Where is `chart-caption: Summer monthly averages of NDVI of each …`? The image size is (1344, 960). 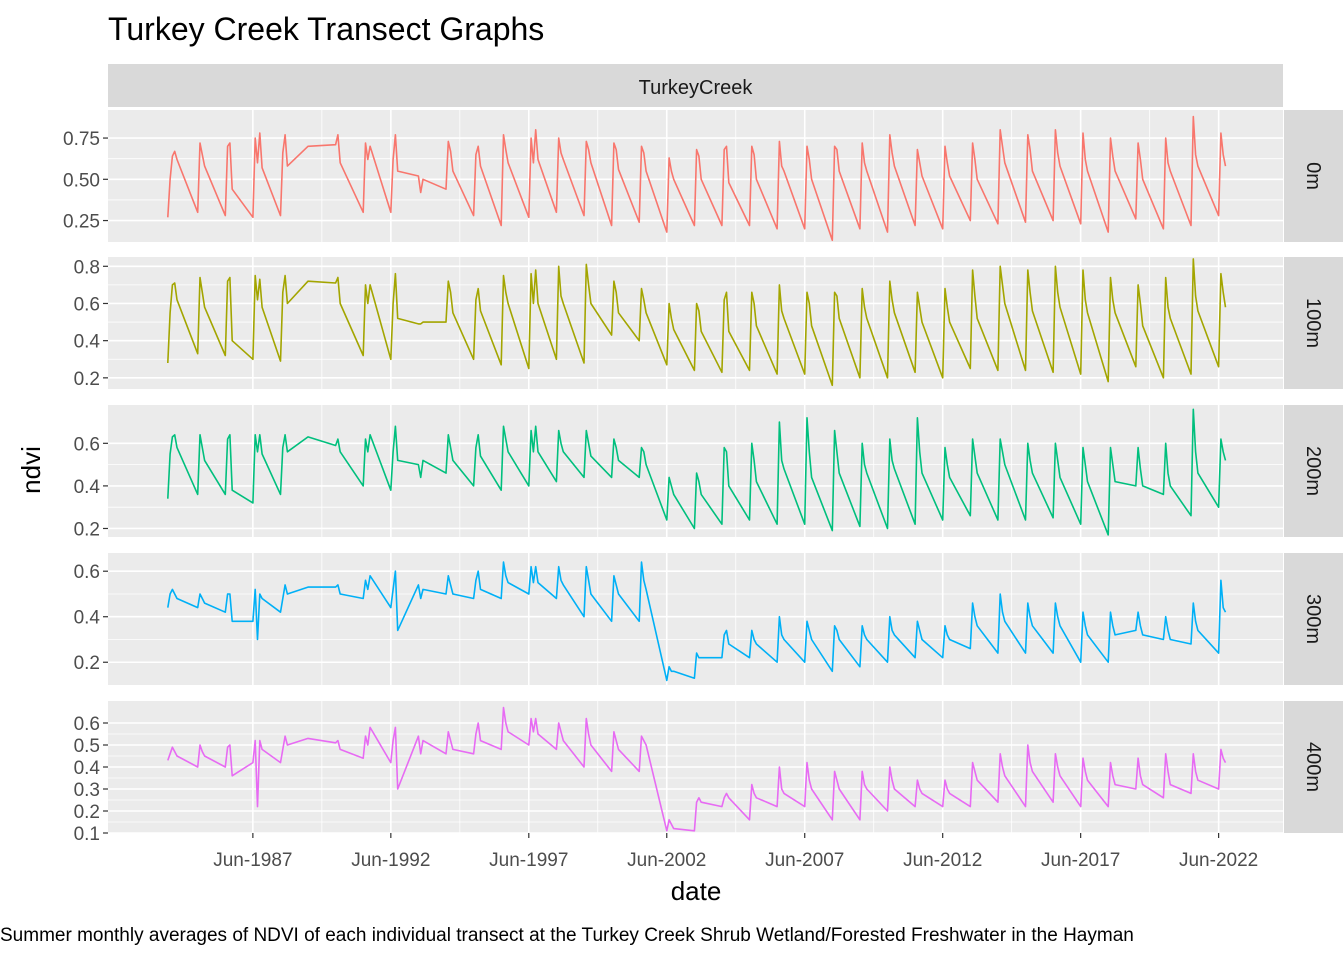
chart-caption: Summer monthly averages of NDVI of each … is located at coordinates (567, 935).